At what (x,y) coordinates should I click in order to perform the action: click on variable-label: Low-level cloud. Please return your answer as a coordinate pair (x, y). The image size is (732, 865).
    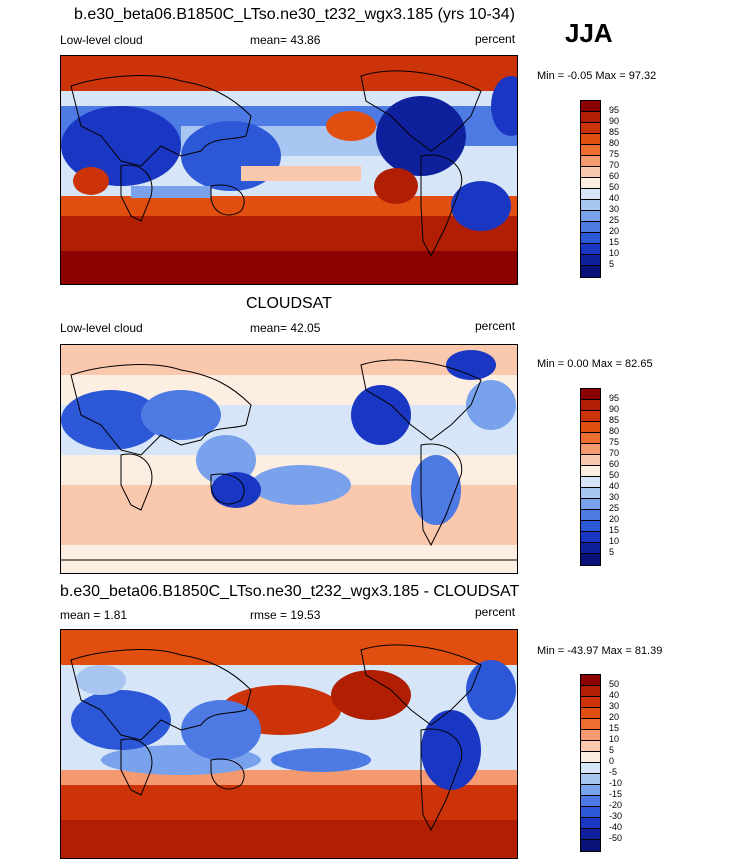
    Looking at the image, I should click on (101, 40).